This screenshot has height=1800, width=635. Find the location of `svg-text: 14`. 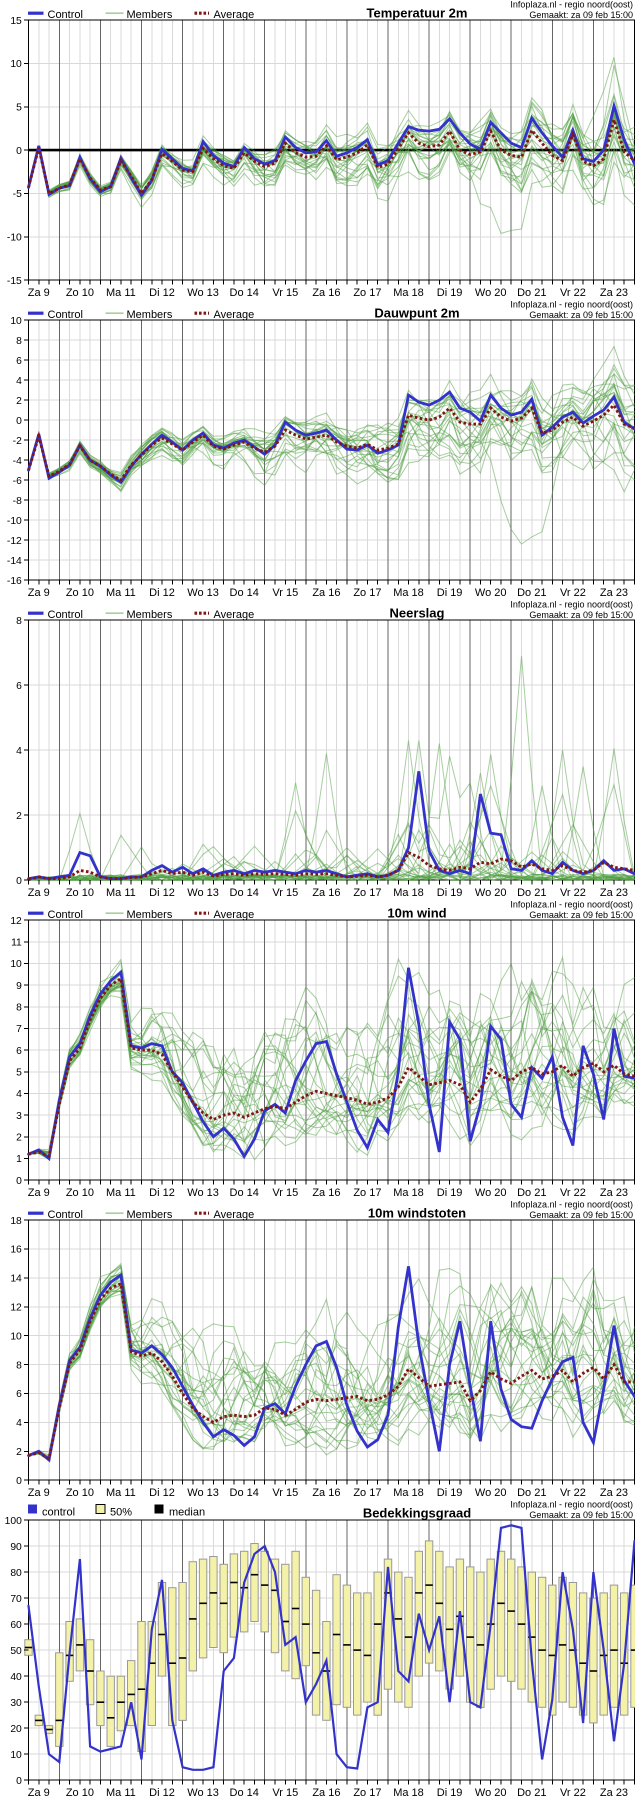

svg-text: 14 is located at coordinates (16, 1279).